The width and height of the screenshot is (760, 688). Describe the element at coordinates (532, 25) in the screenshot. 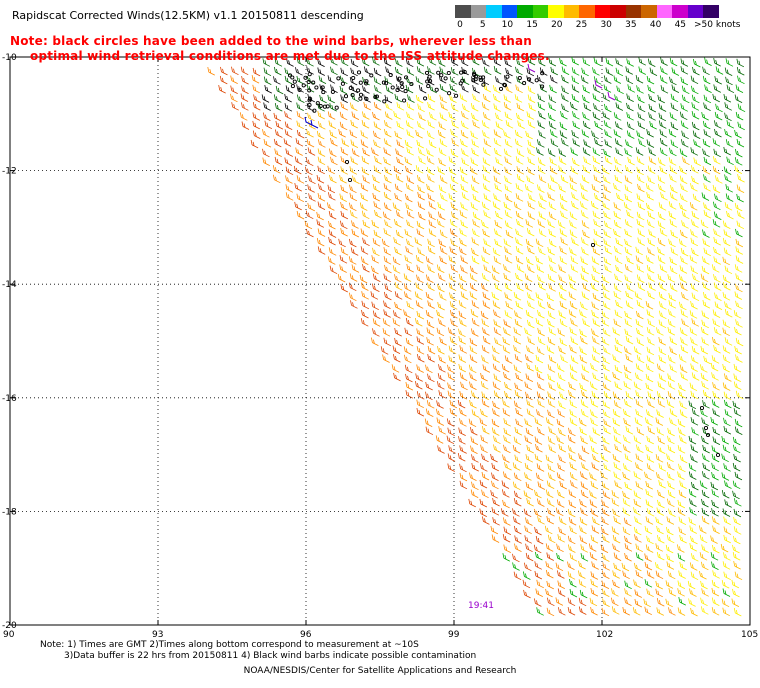

I see `colorbar-label: 15` at that location.